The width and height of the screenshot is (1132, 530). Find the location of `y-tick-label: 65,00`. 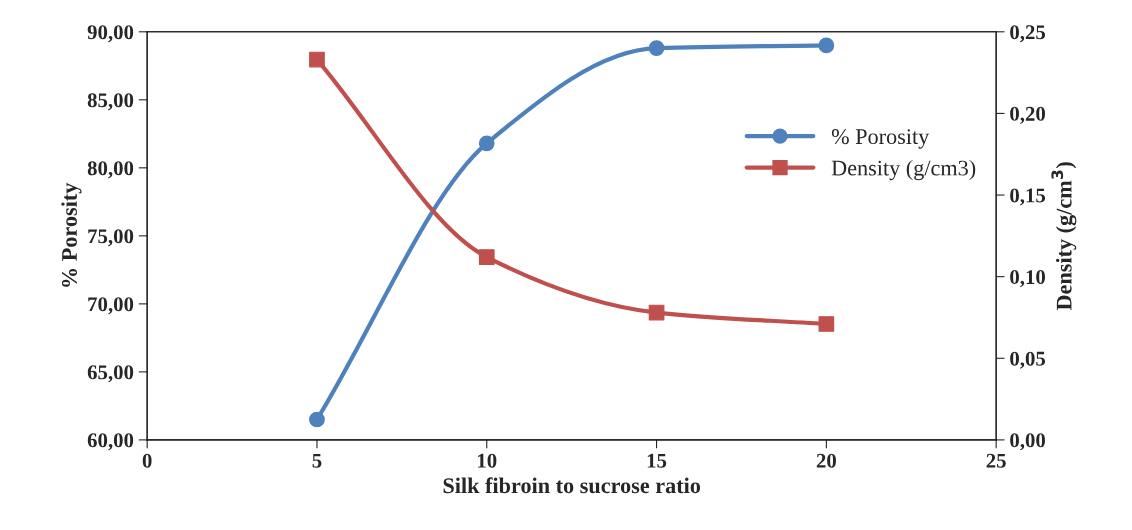

y-tick-label: 65,00 is located at coordinates (110, 374).